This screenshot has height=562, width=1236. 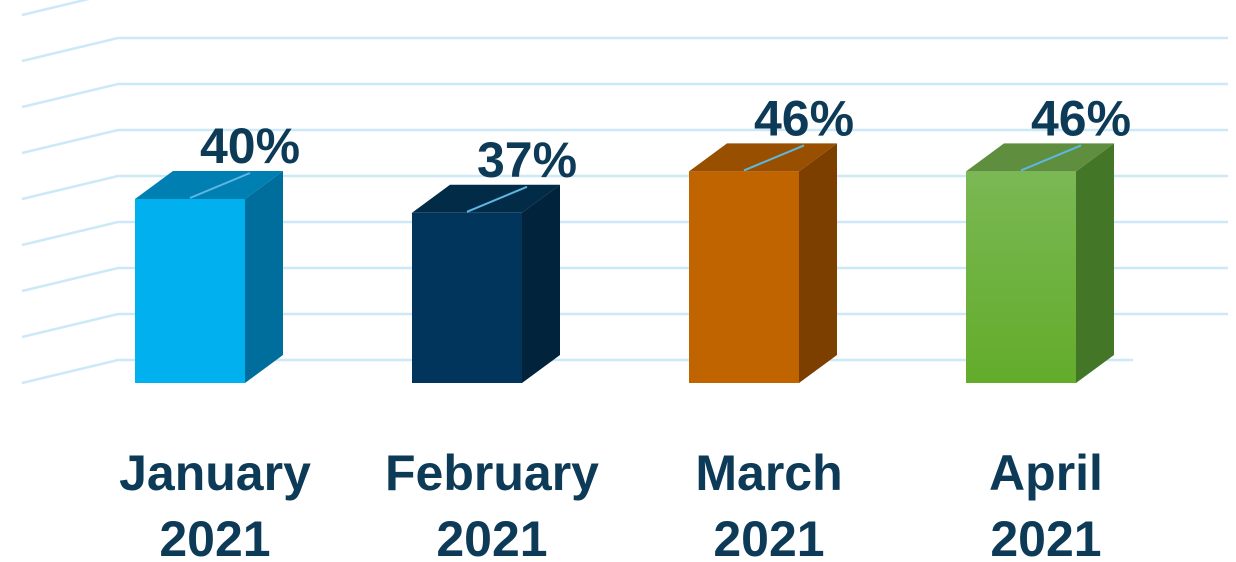 What do you see at coordinates (527, 160) in the screenshot?
I see `data-label: 37%` at bounding box center [527, 160].